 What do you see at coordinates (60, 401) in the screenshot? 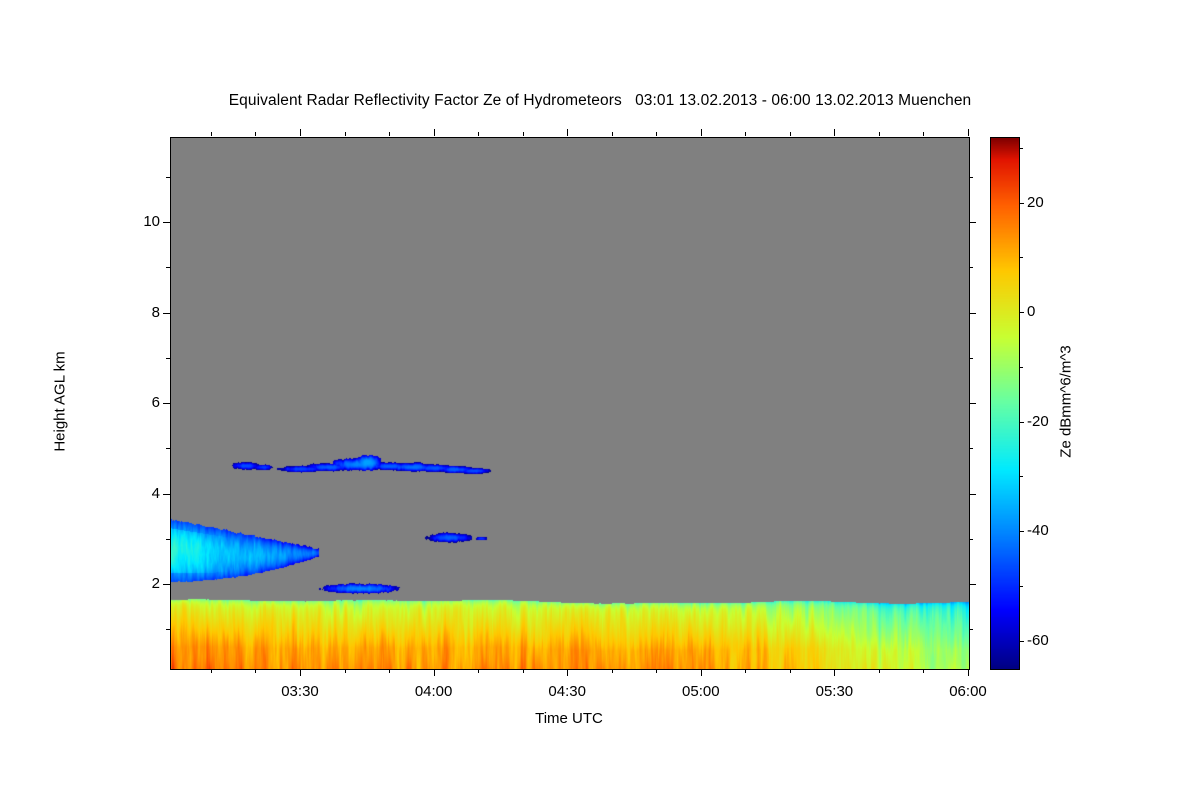
I see `y-axis-title: Height AGL km` at bounding box center [60, 401].